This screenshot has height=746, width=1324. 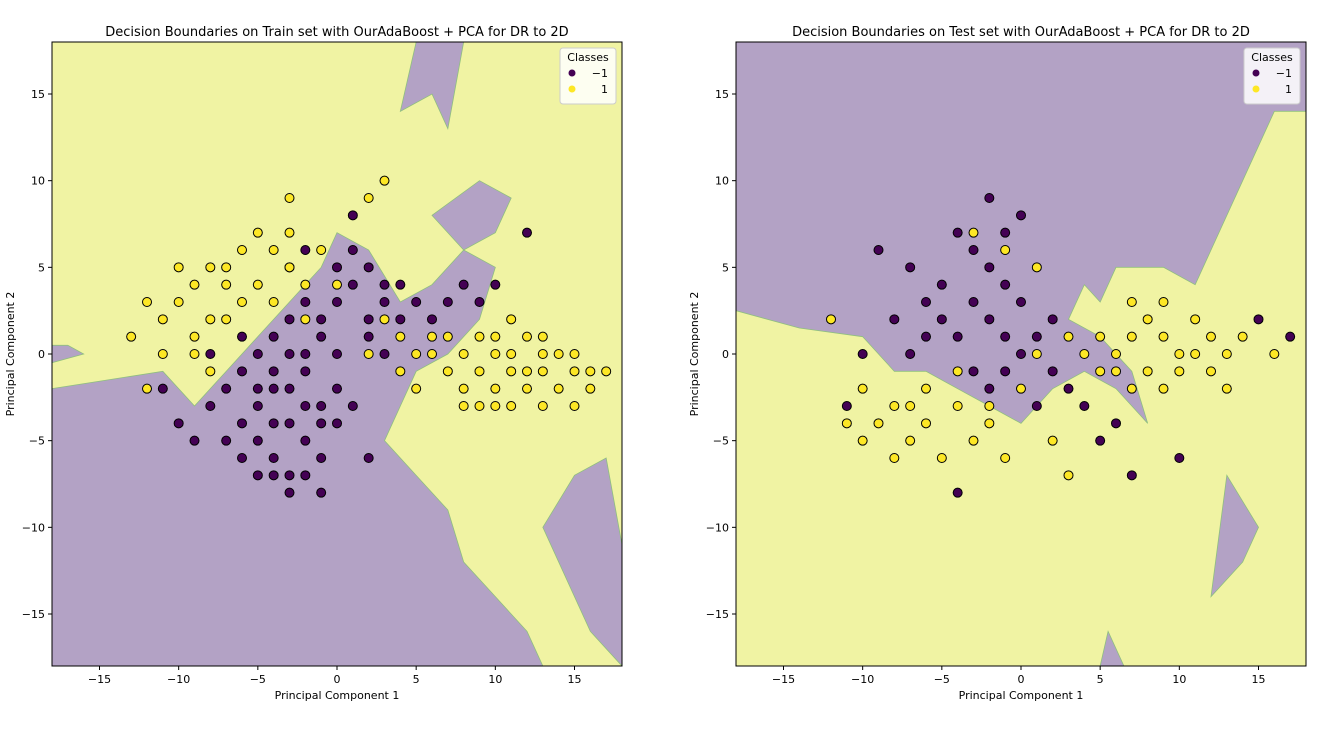 I want to click on y-tick-label: −10, so click(x=717, y=527).